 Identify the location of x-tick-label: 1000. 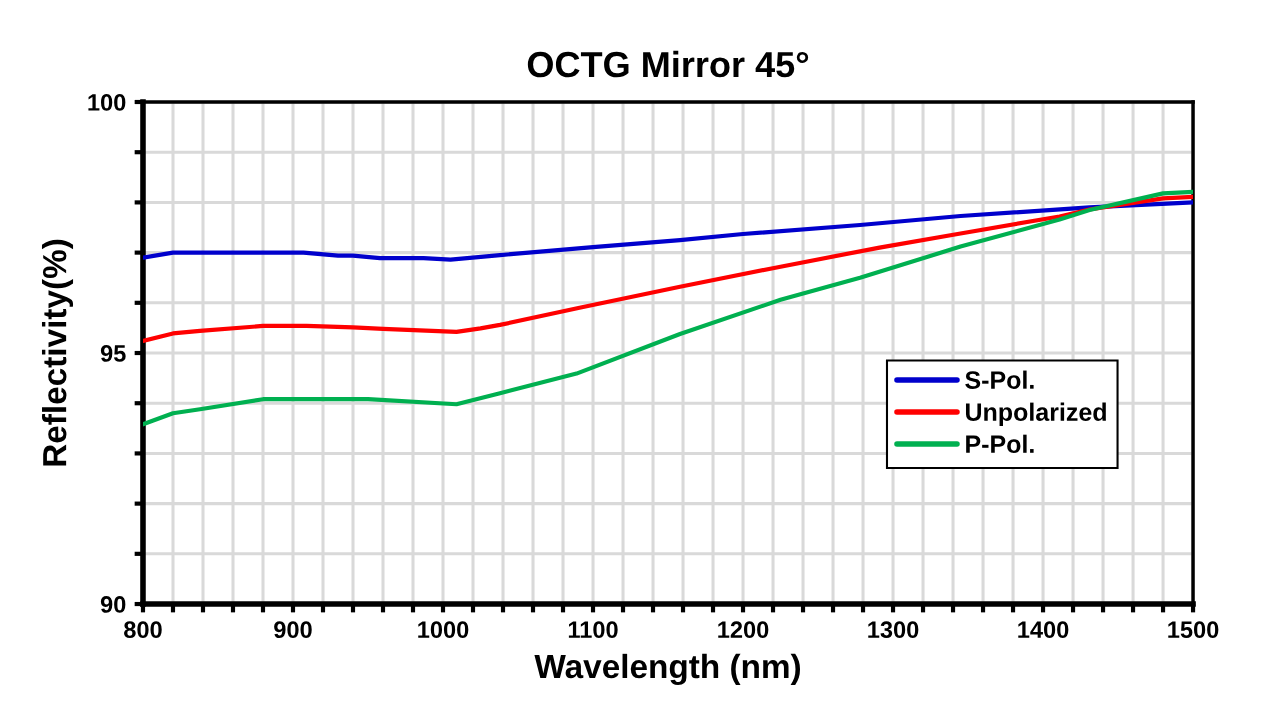
(443, 630).